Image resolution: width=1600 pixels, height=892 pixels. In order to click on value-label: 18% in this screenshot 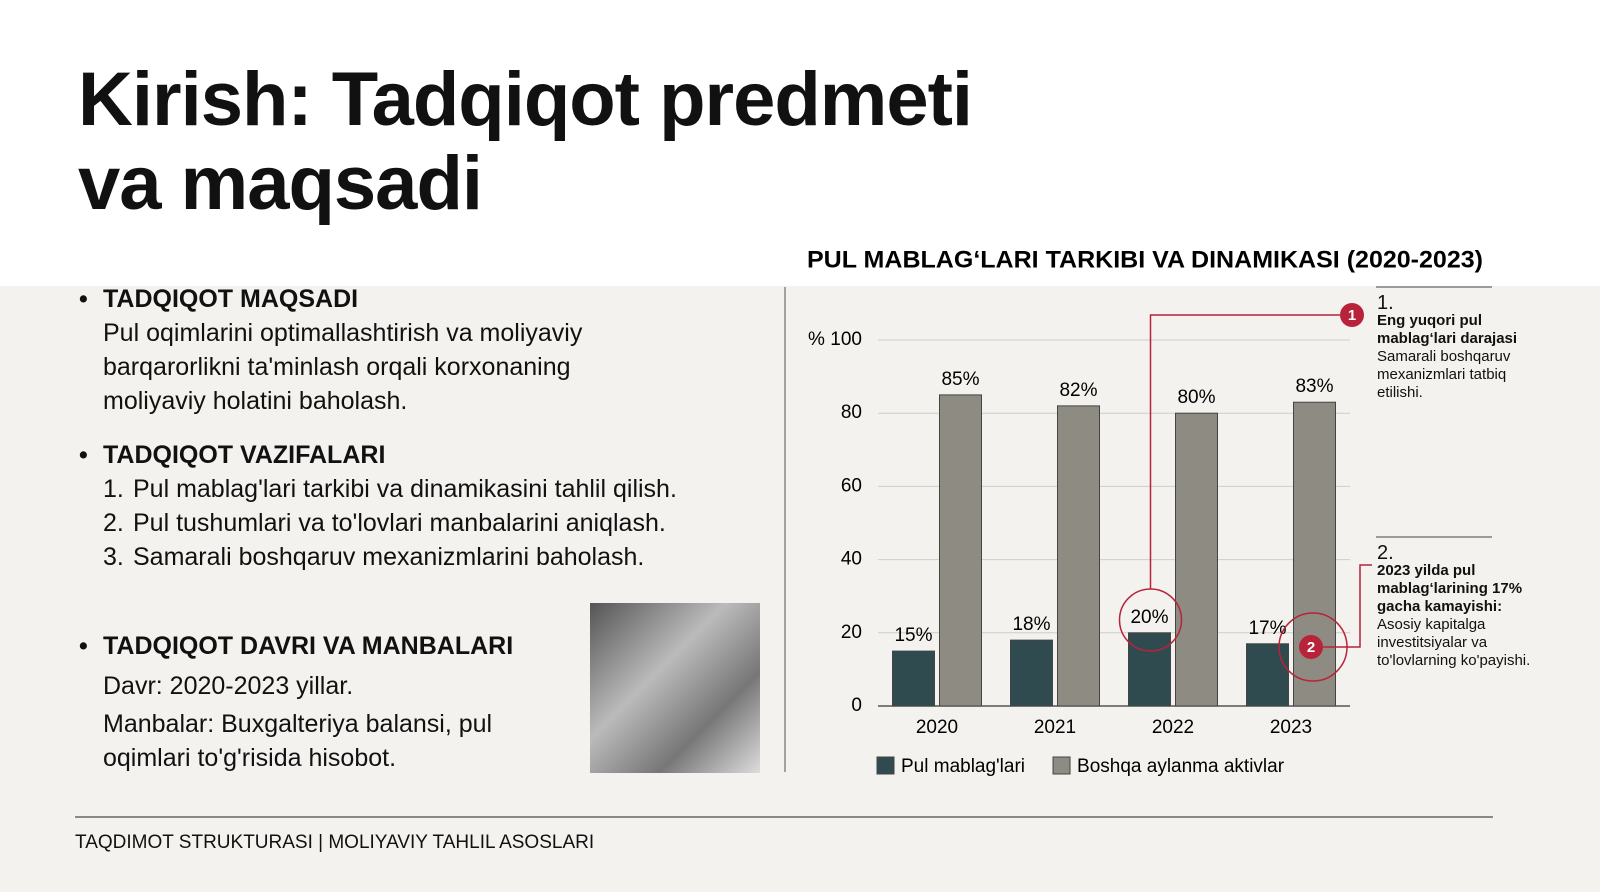, I will do `click(1031, 624)`.